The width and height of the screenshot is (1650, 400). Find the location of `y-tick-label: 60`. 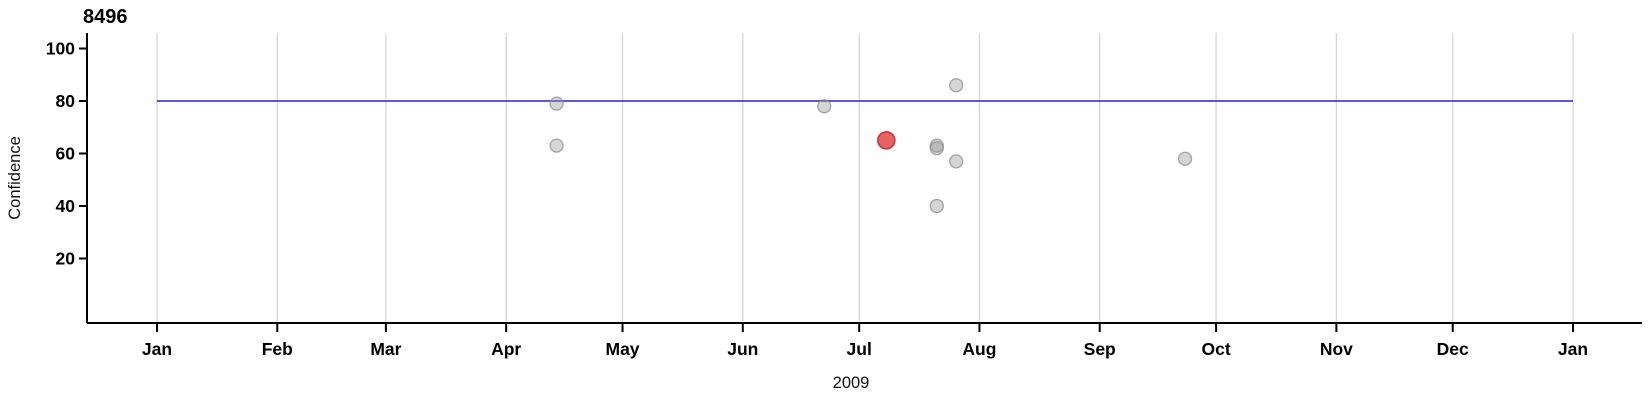

y-tick-label: 60 is located at coordinates (66, 154).